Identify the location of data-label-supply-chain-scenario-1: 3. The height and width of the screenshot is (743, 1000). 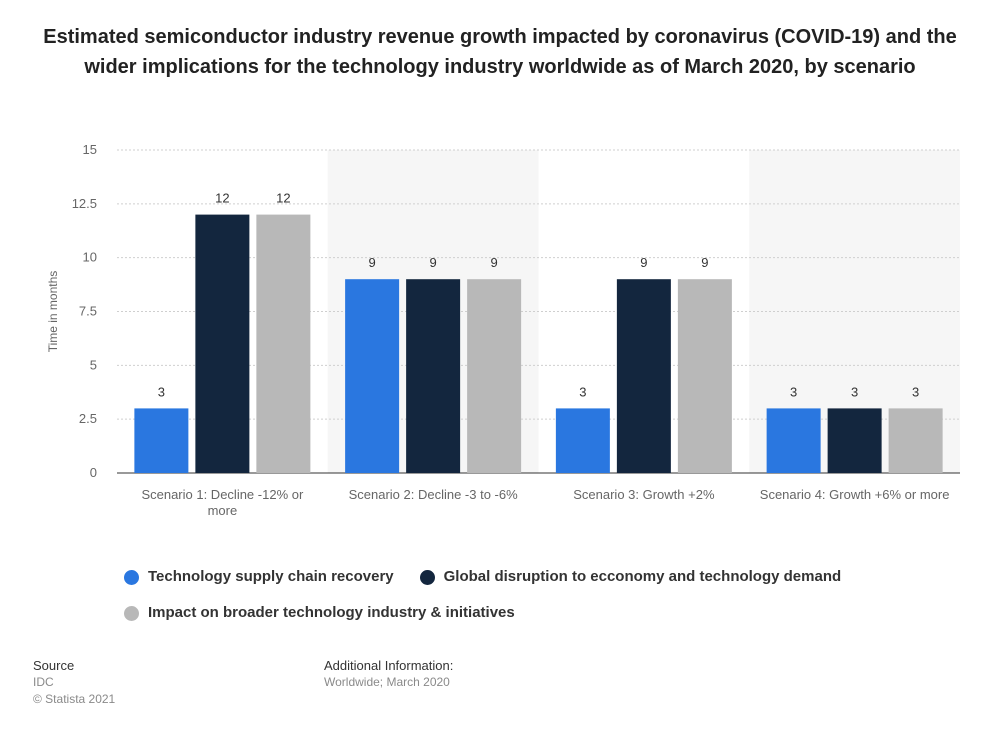
(161, 391).